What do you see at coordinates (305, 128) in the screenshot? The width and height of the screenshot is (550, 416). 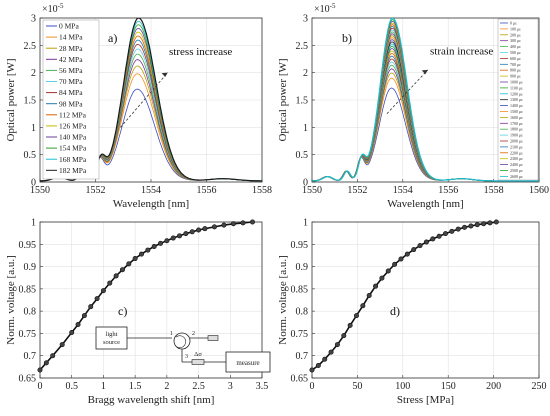 I see `y-tick-label: 1` at bounding box center [305, 128].